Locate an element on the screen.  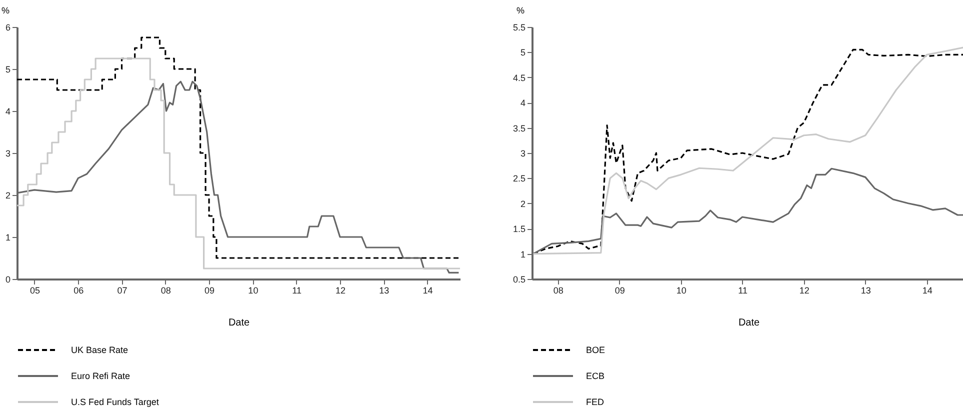
x-tick-label: 07 is located at coordinates (122, 291).